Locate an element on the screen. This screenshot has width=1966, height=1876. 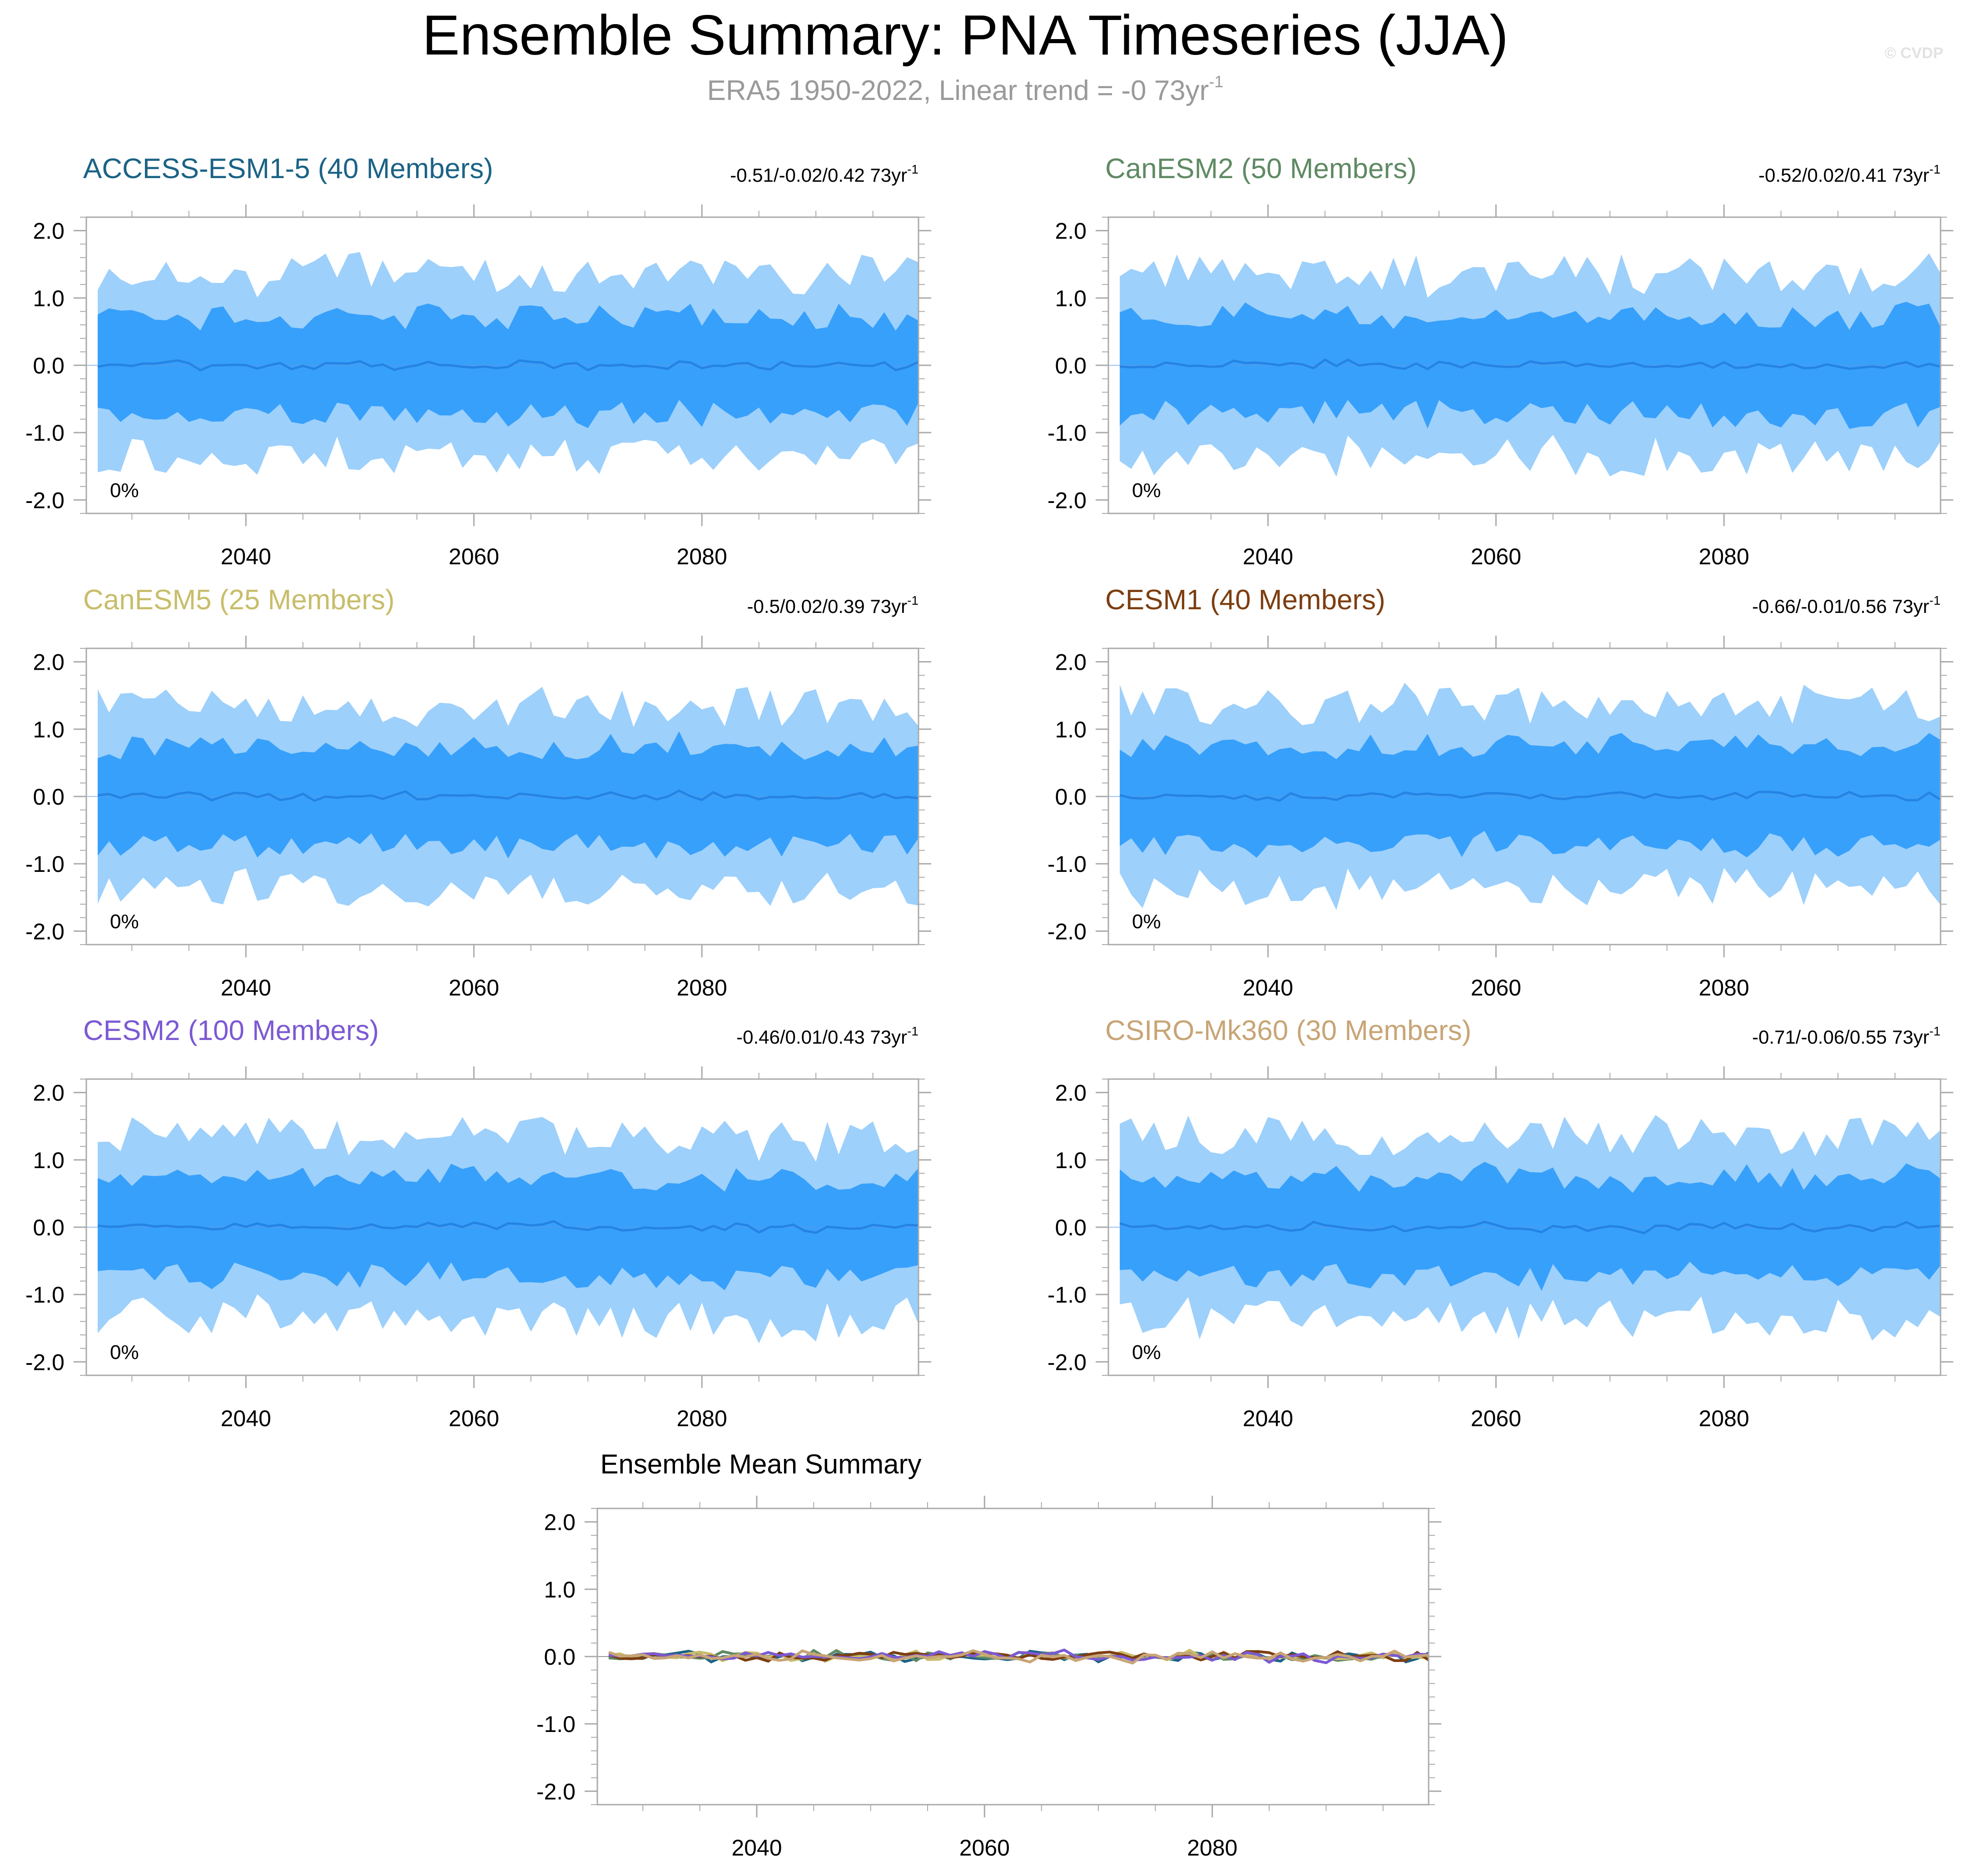
trend-label: -0.51/-0.02/0.42 73yr-1 is located at coordinates (824, 174).